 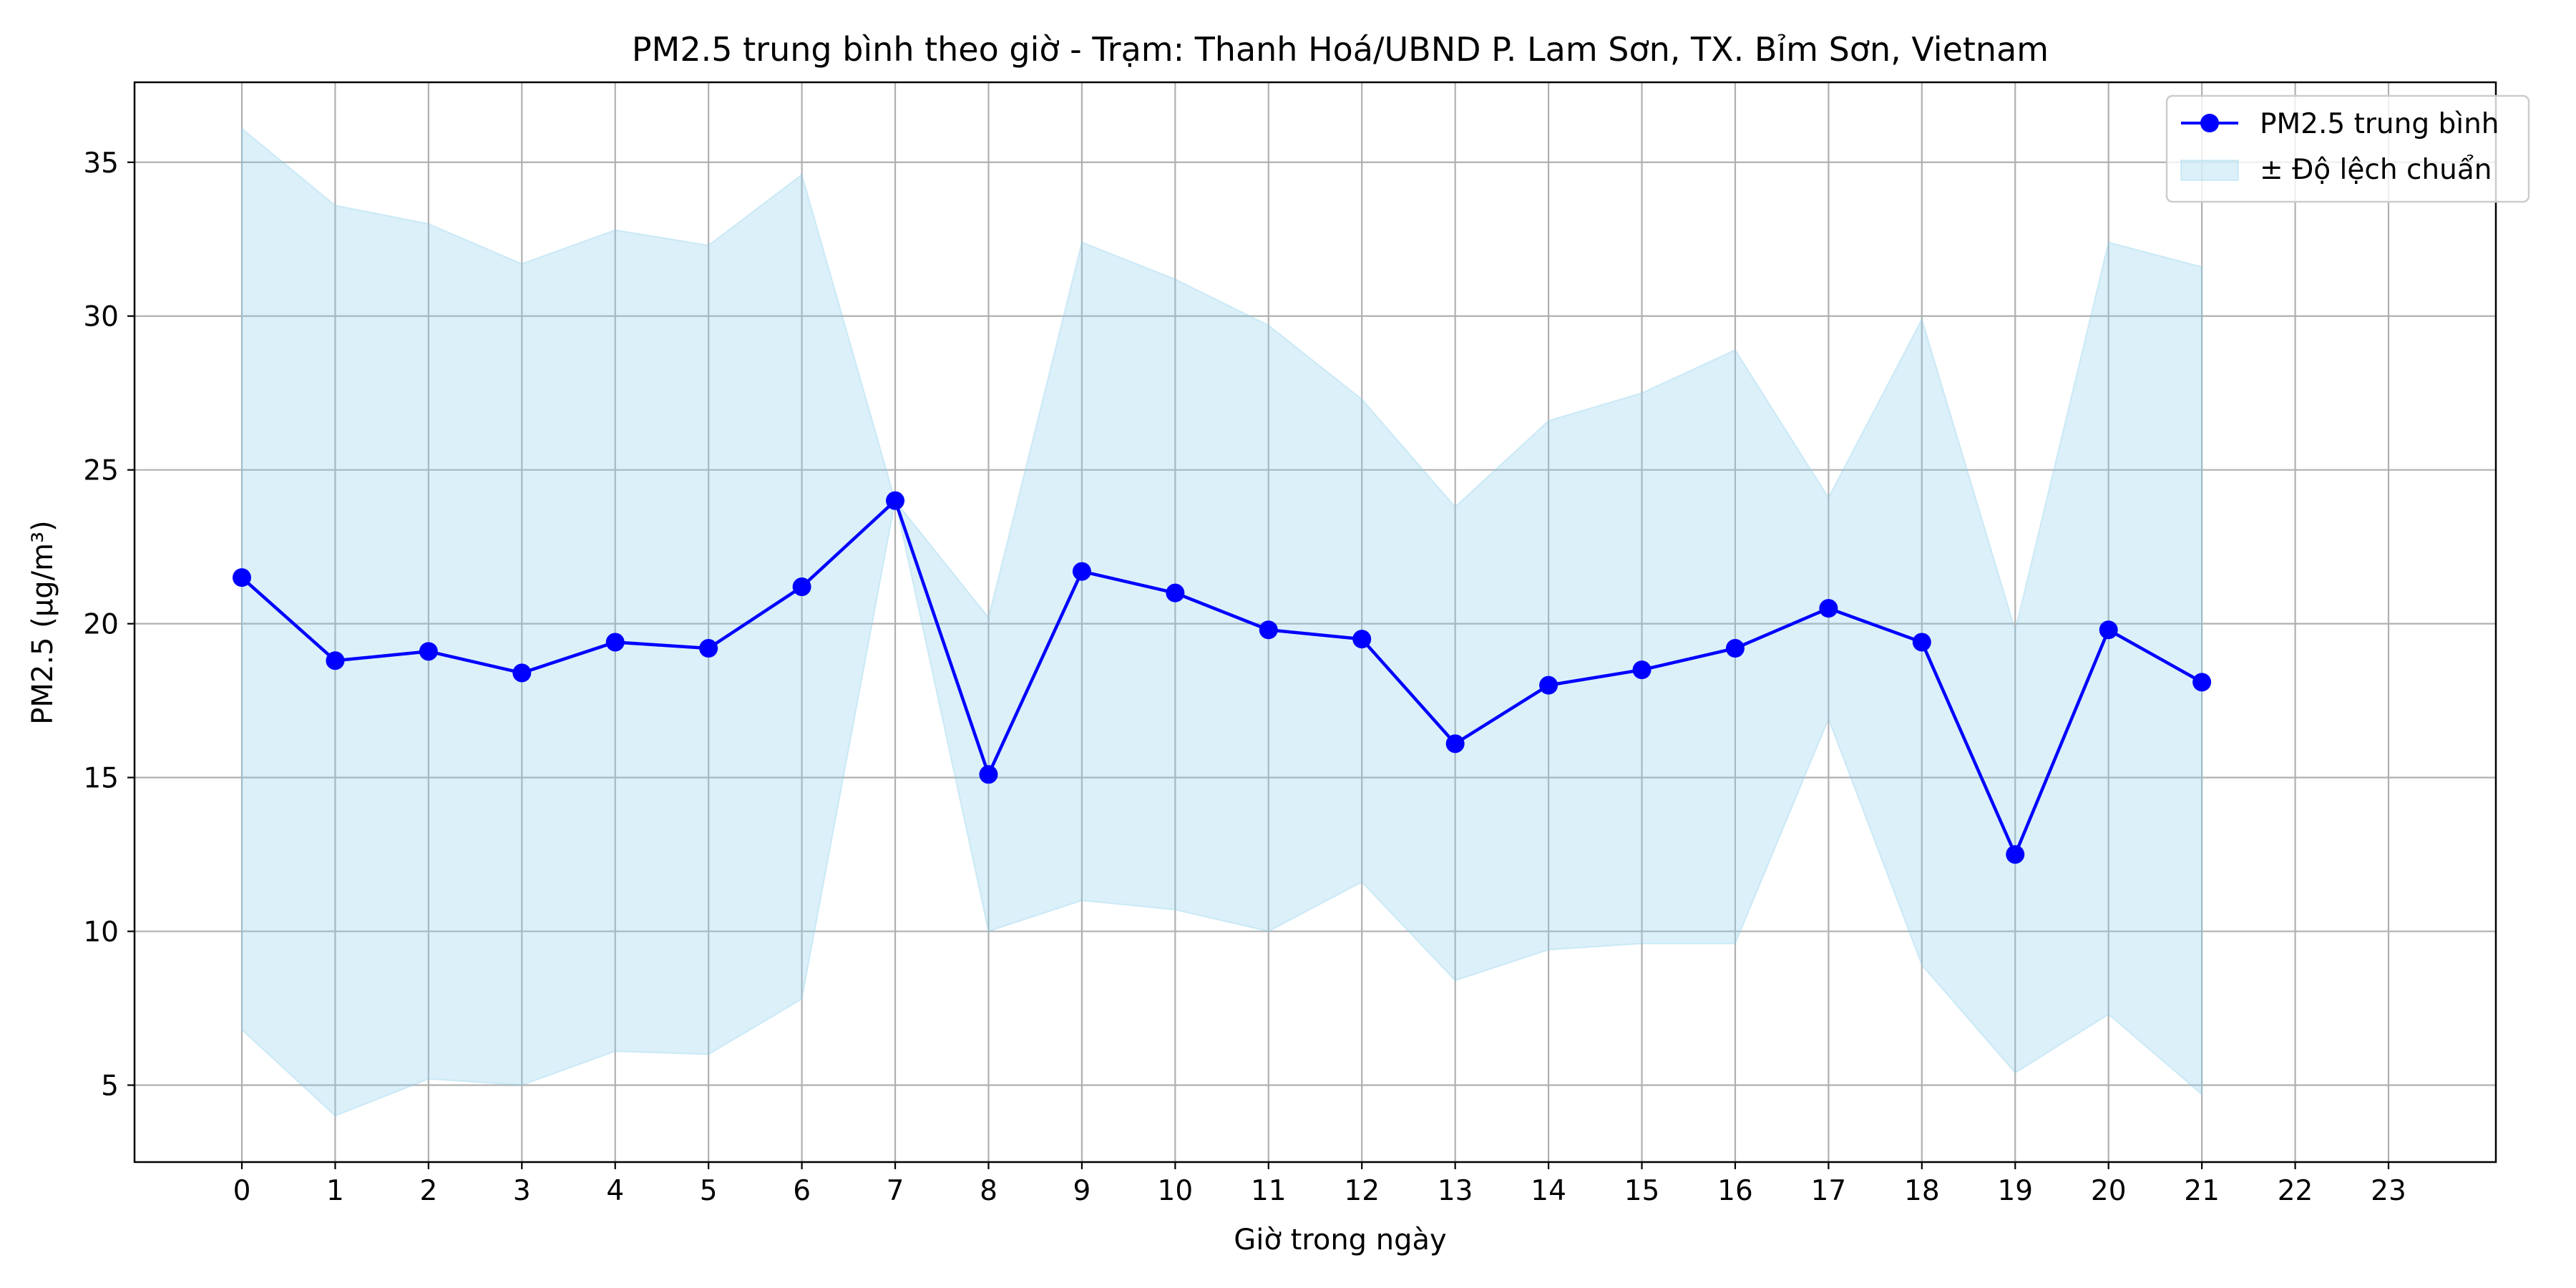 What do you see at coordinates (1340, 1240) in the screenshot?
I see `x-axis-label: Giờ trong ngày` at bounding box center [1340, 1240].